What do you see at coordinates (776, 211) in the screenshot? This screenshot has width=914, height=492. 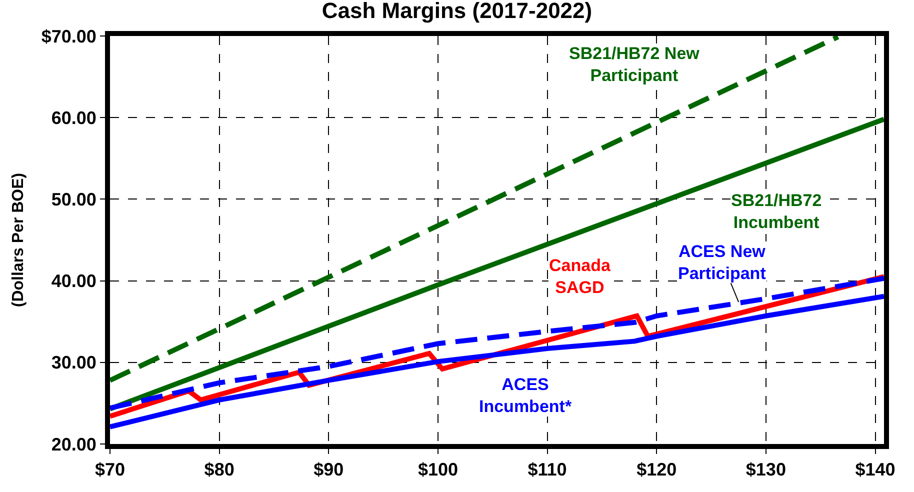 I see `series-label: SB21/HB72 Incumbent` at bounding box center [776, 211].